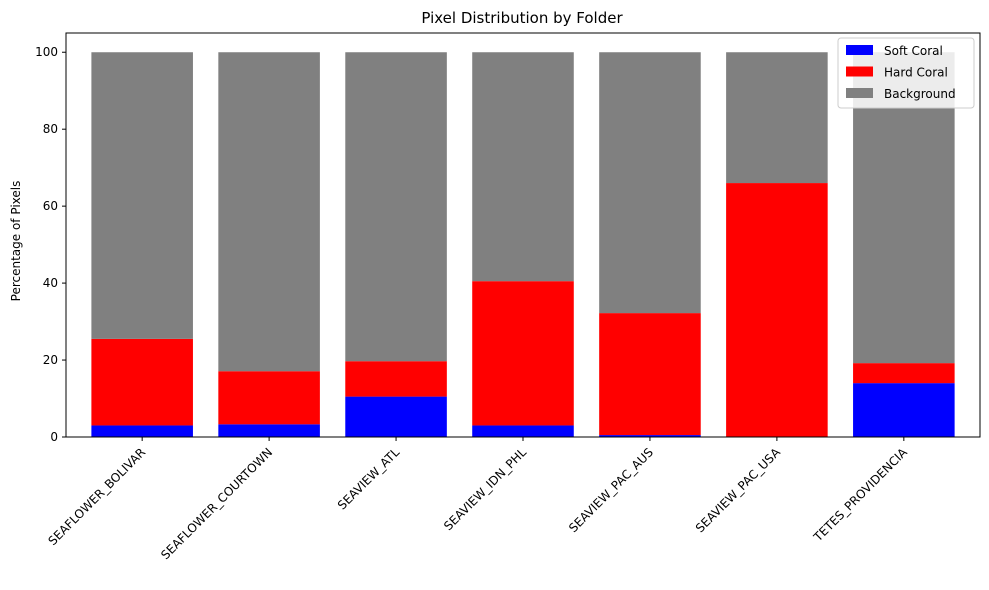 The width and height of the screenshot is (989, 590). Describe the element at coordinates (50, 283) in the screenshot. I see `y-tick-label: 40` at that location.